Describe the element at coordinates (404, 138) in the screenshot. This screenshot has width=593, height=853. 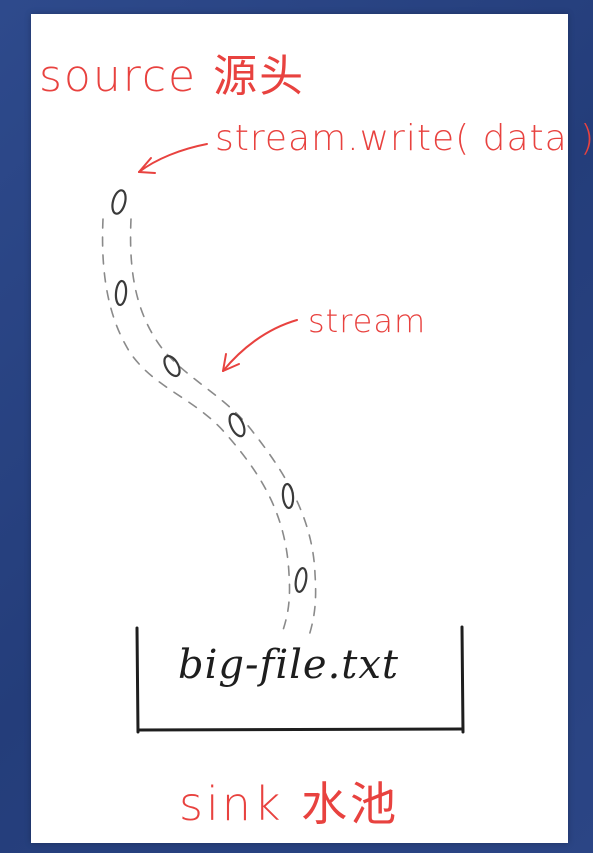
I see `write-call-label: stream.write( data )` at that location.